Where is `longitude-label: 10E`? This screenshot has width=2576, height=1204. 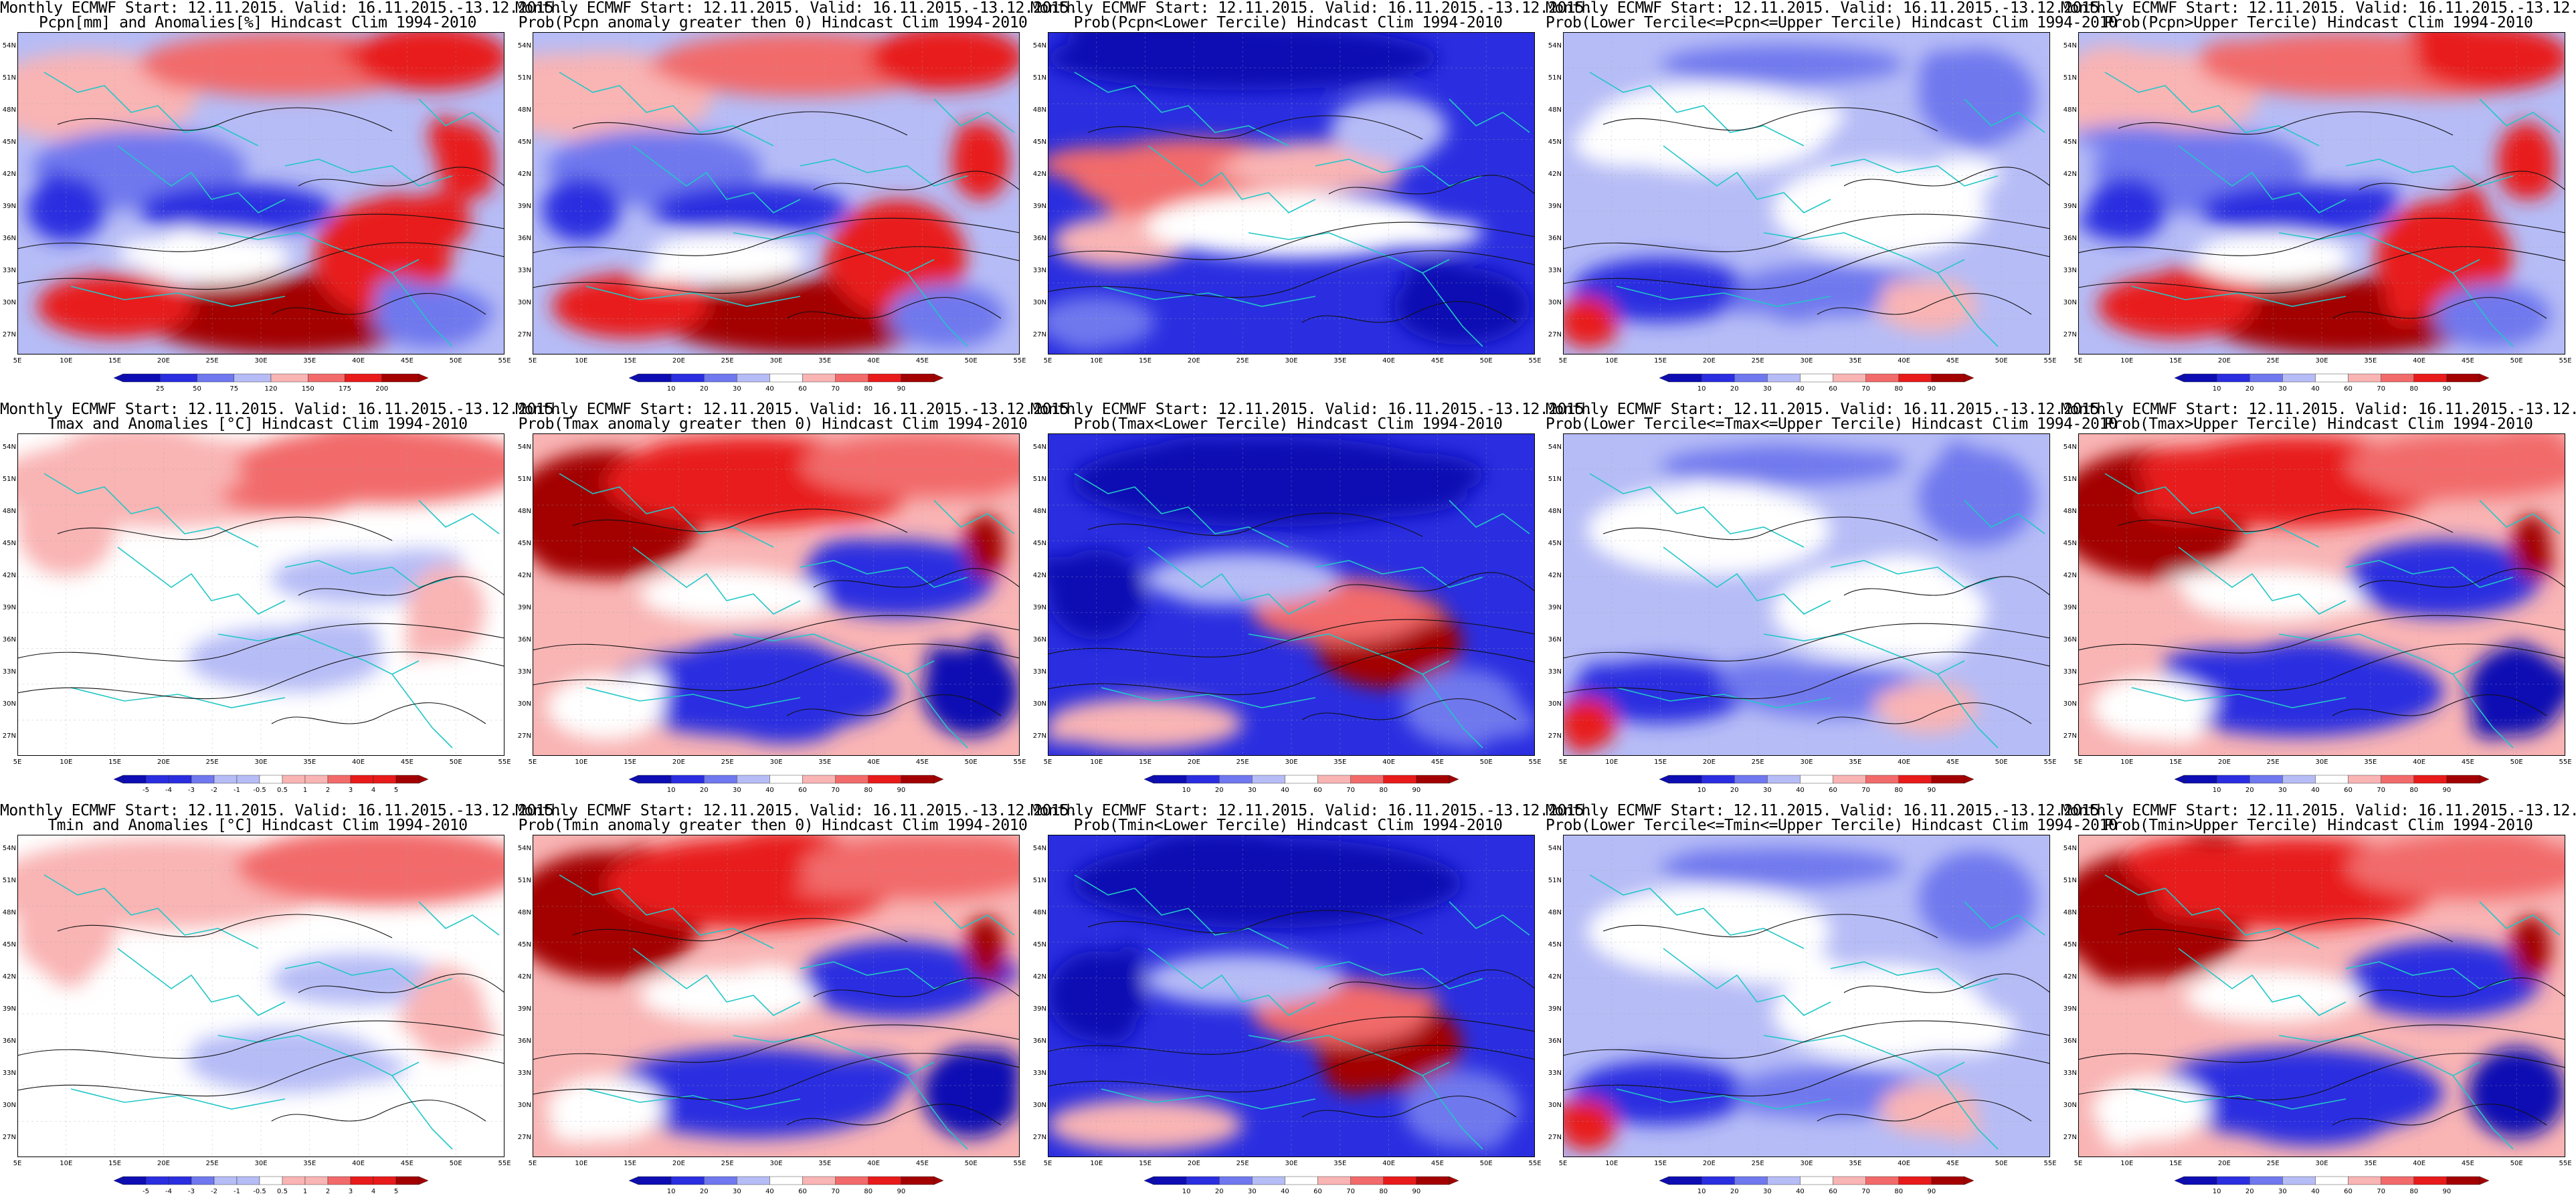 longitude-label: 10E is located at coordinates (2127, 361).